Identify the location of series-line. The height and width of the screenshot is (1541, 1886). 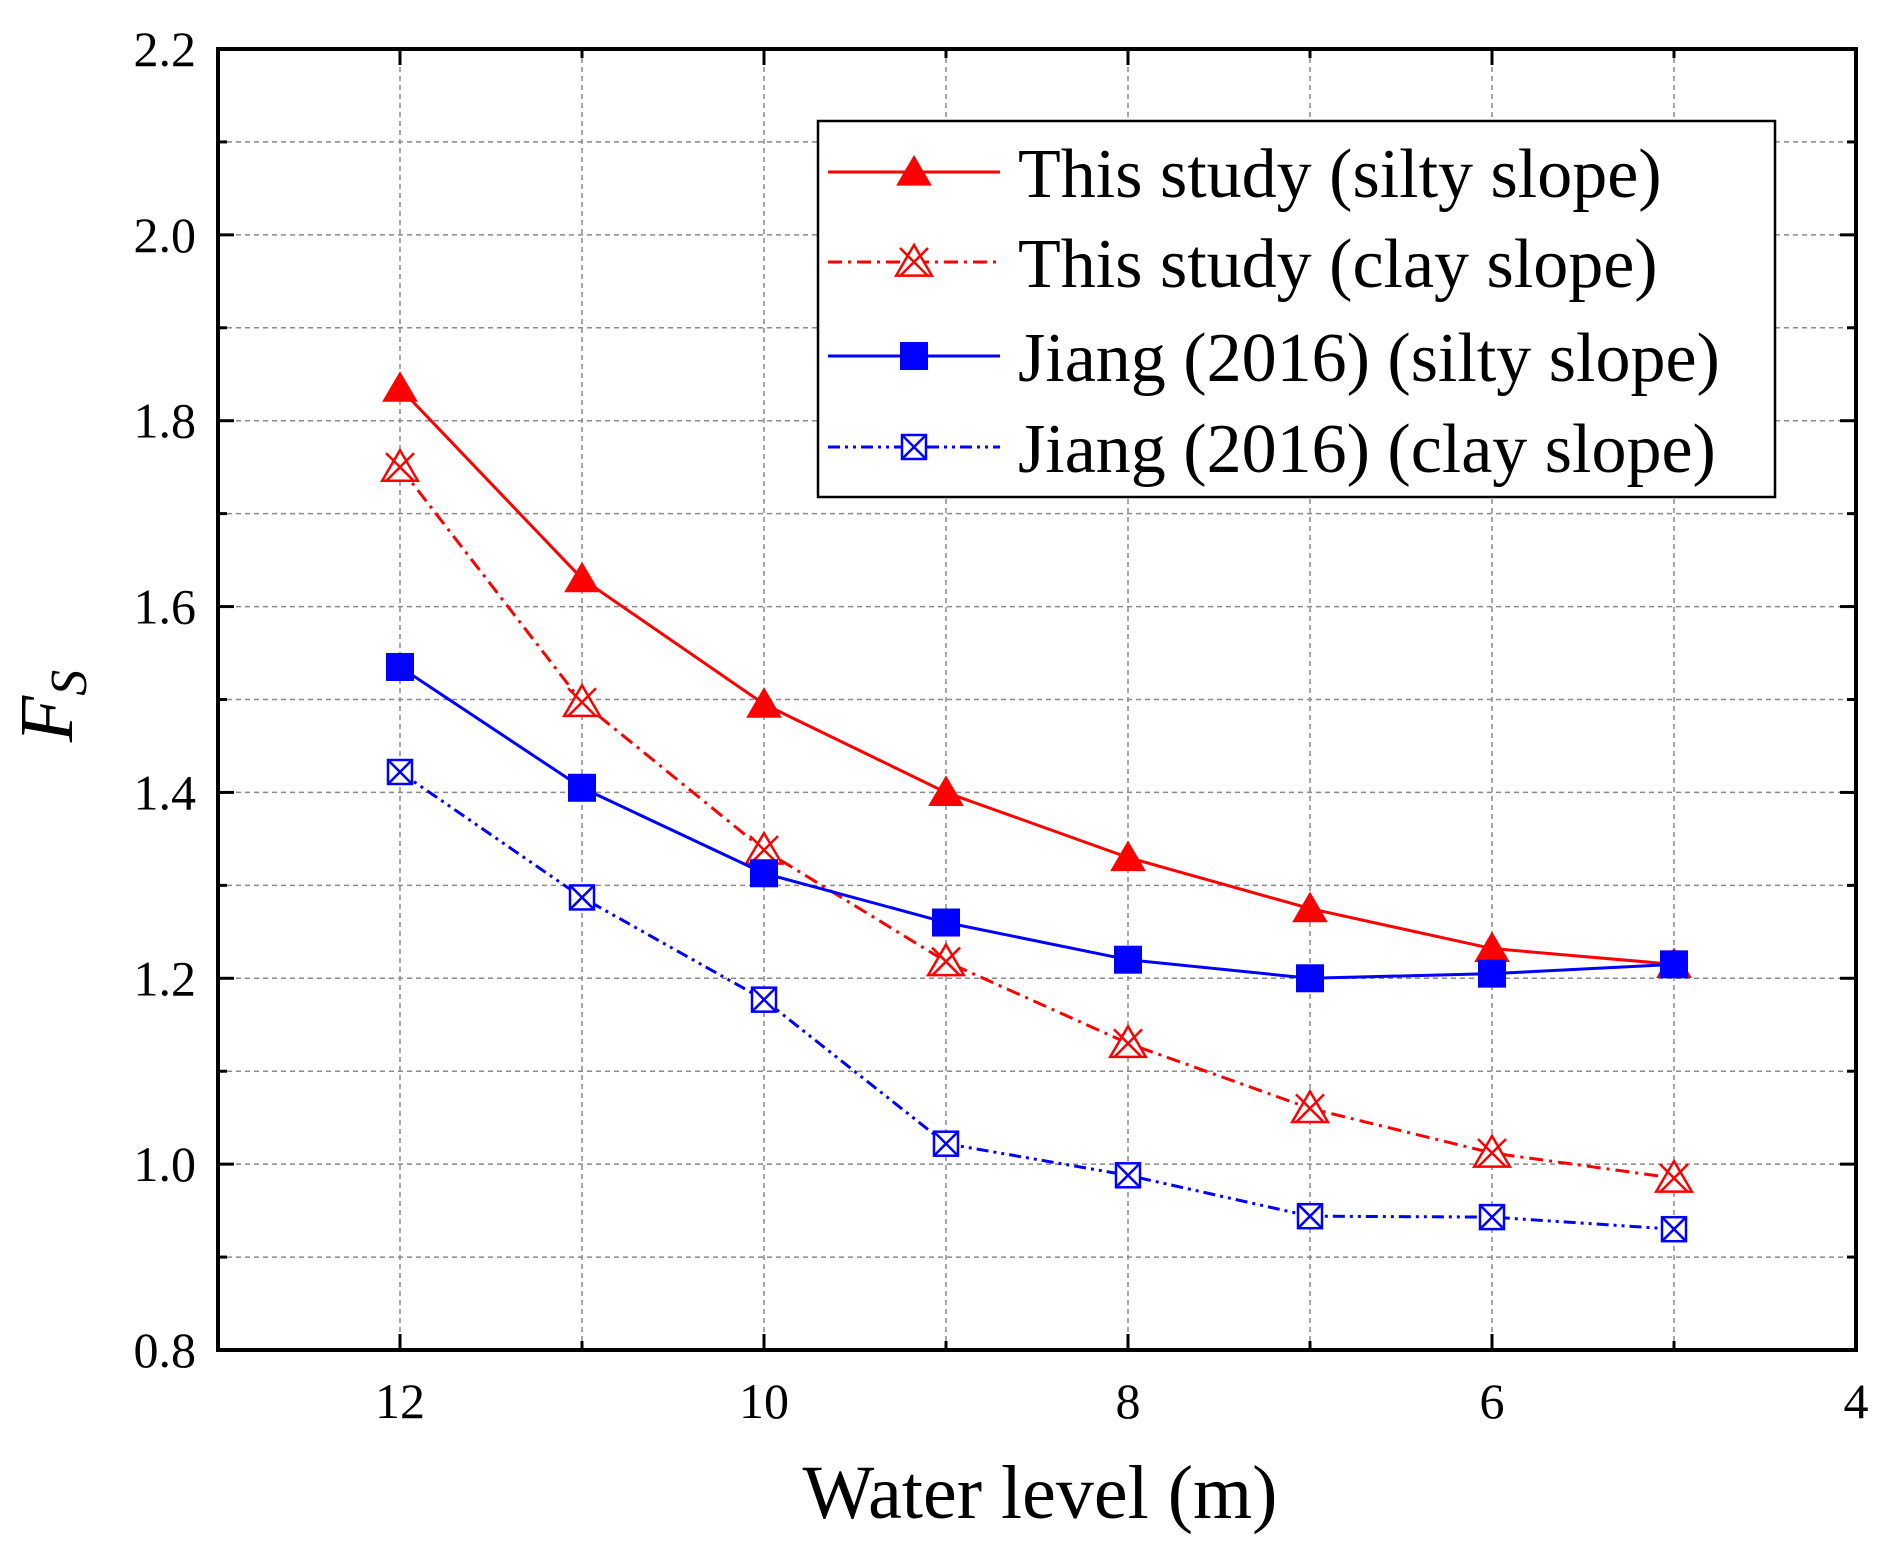
(1037, 822).